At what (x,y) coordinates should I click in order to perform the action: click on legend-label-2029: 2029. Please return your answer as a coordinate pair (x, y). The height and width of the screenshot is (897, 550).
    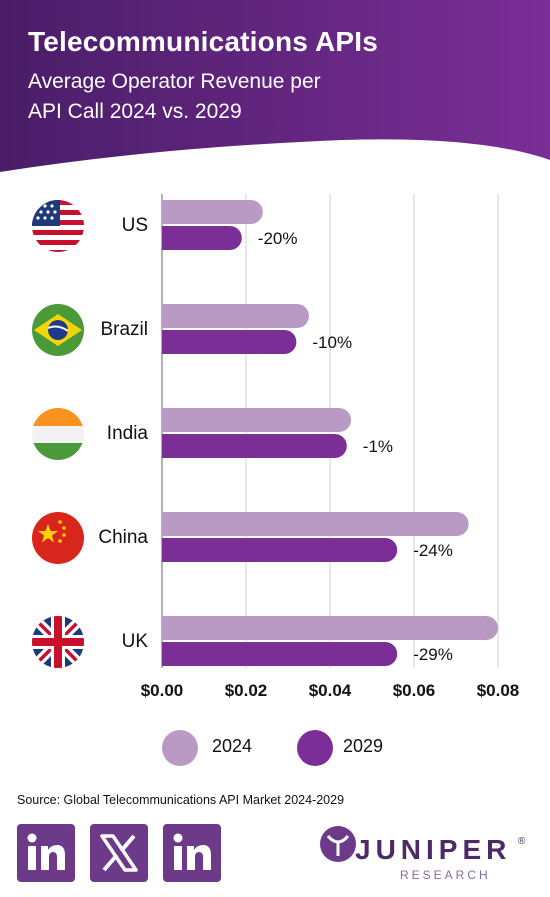
    Looking at the image, I should click on (363, 746).